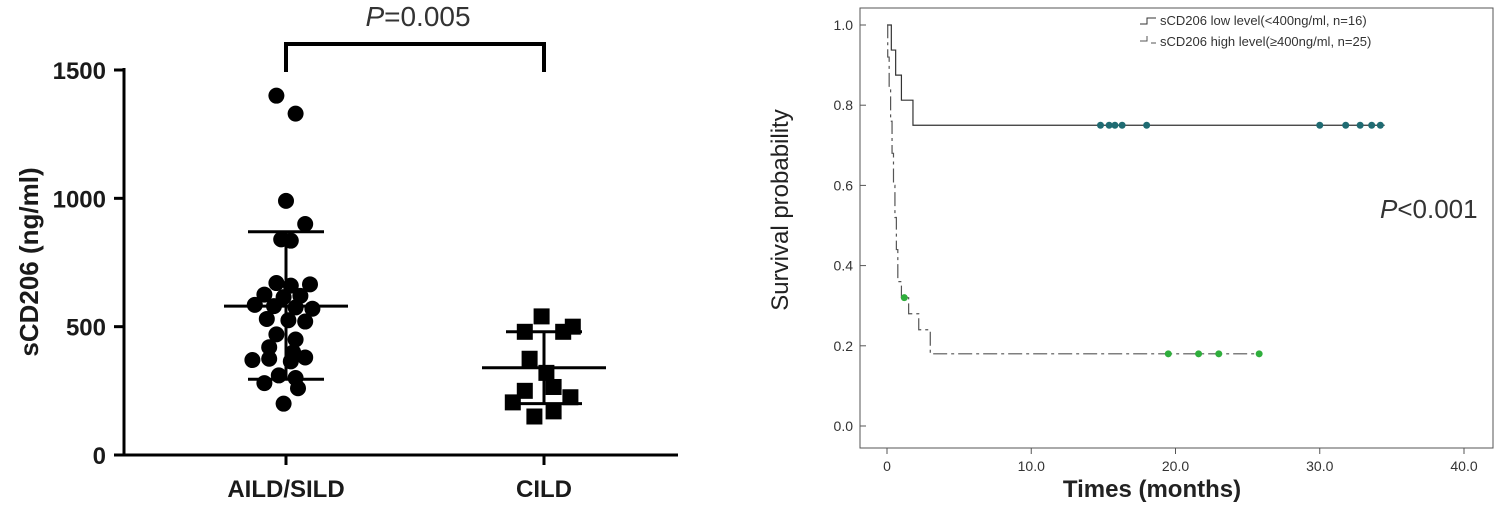 The height and width of the screenshot is (512, 1500). What do you see at coordinates (1263, 20) in the screenshot?
I see `legend-low-label: sCD206 low level(<400ng/ml, n=16)` at bounding box center [1263, 20].